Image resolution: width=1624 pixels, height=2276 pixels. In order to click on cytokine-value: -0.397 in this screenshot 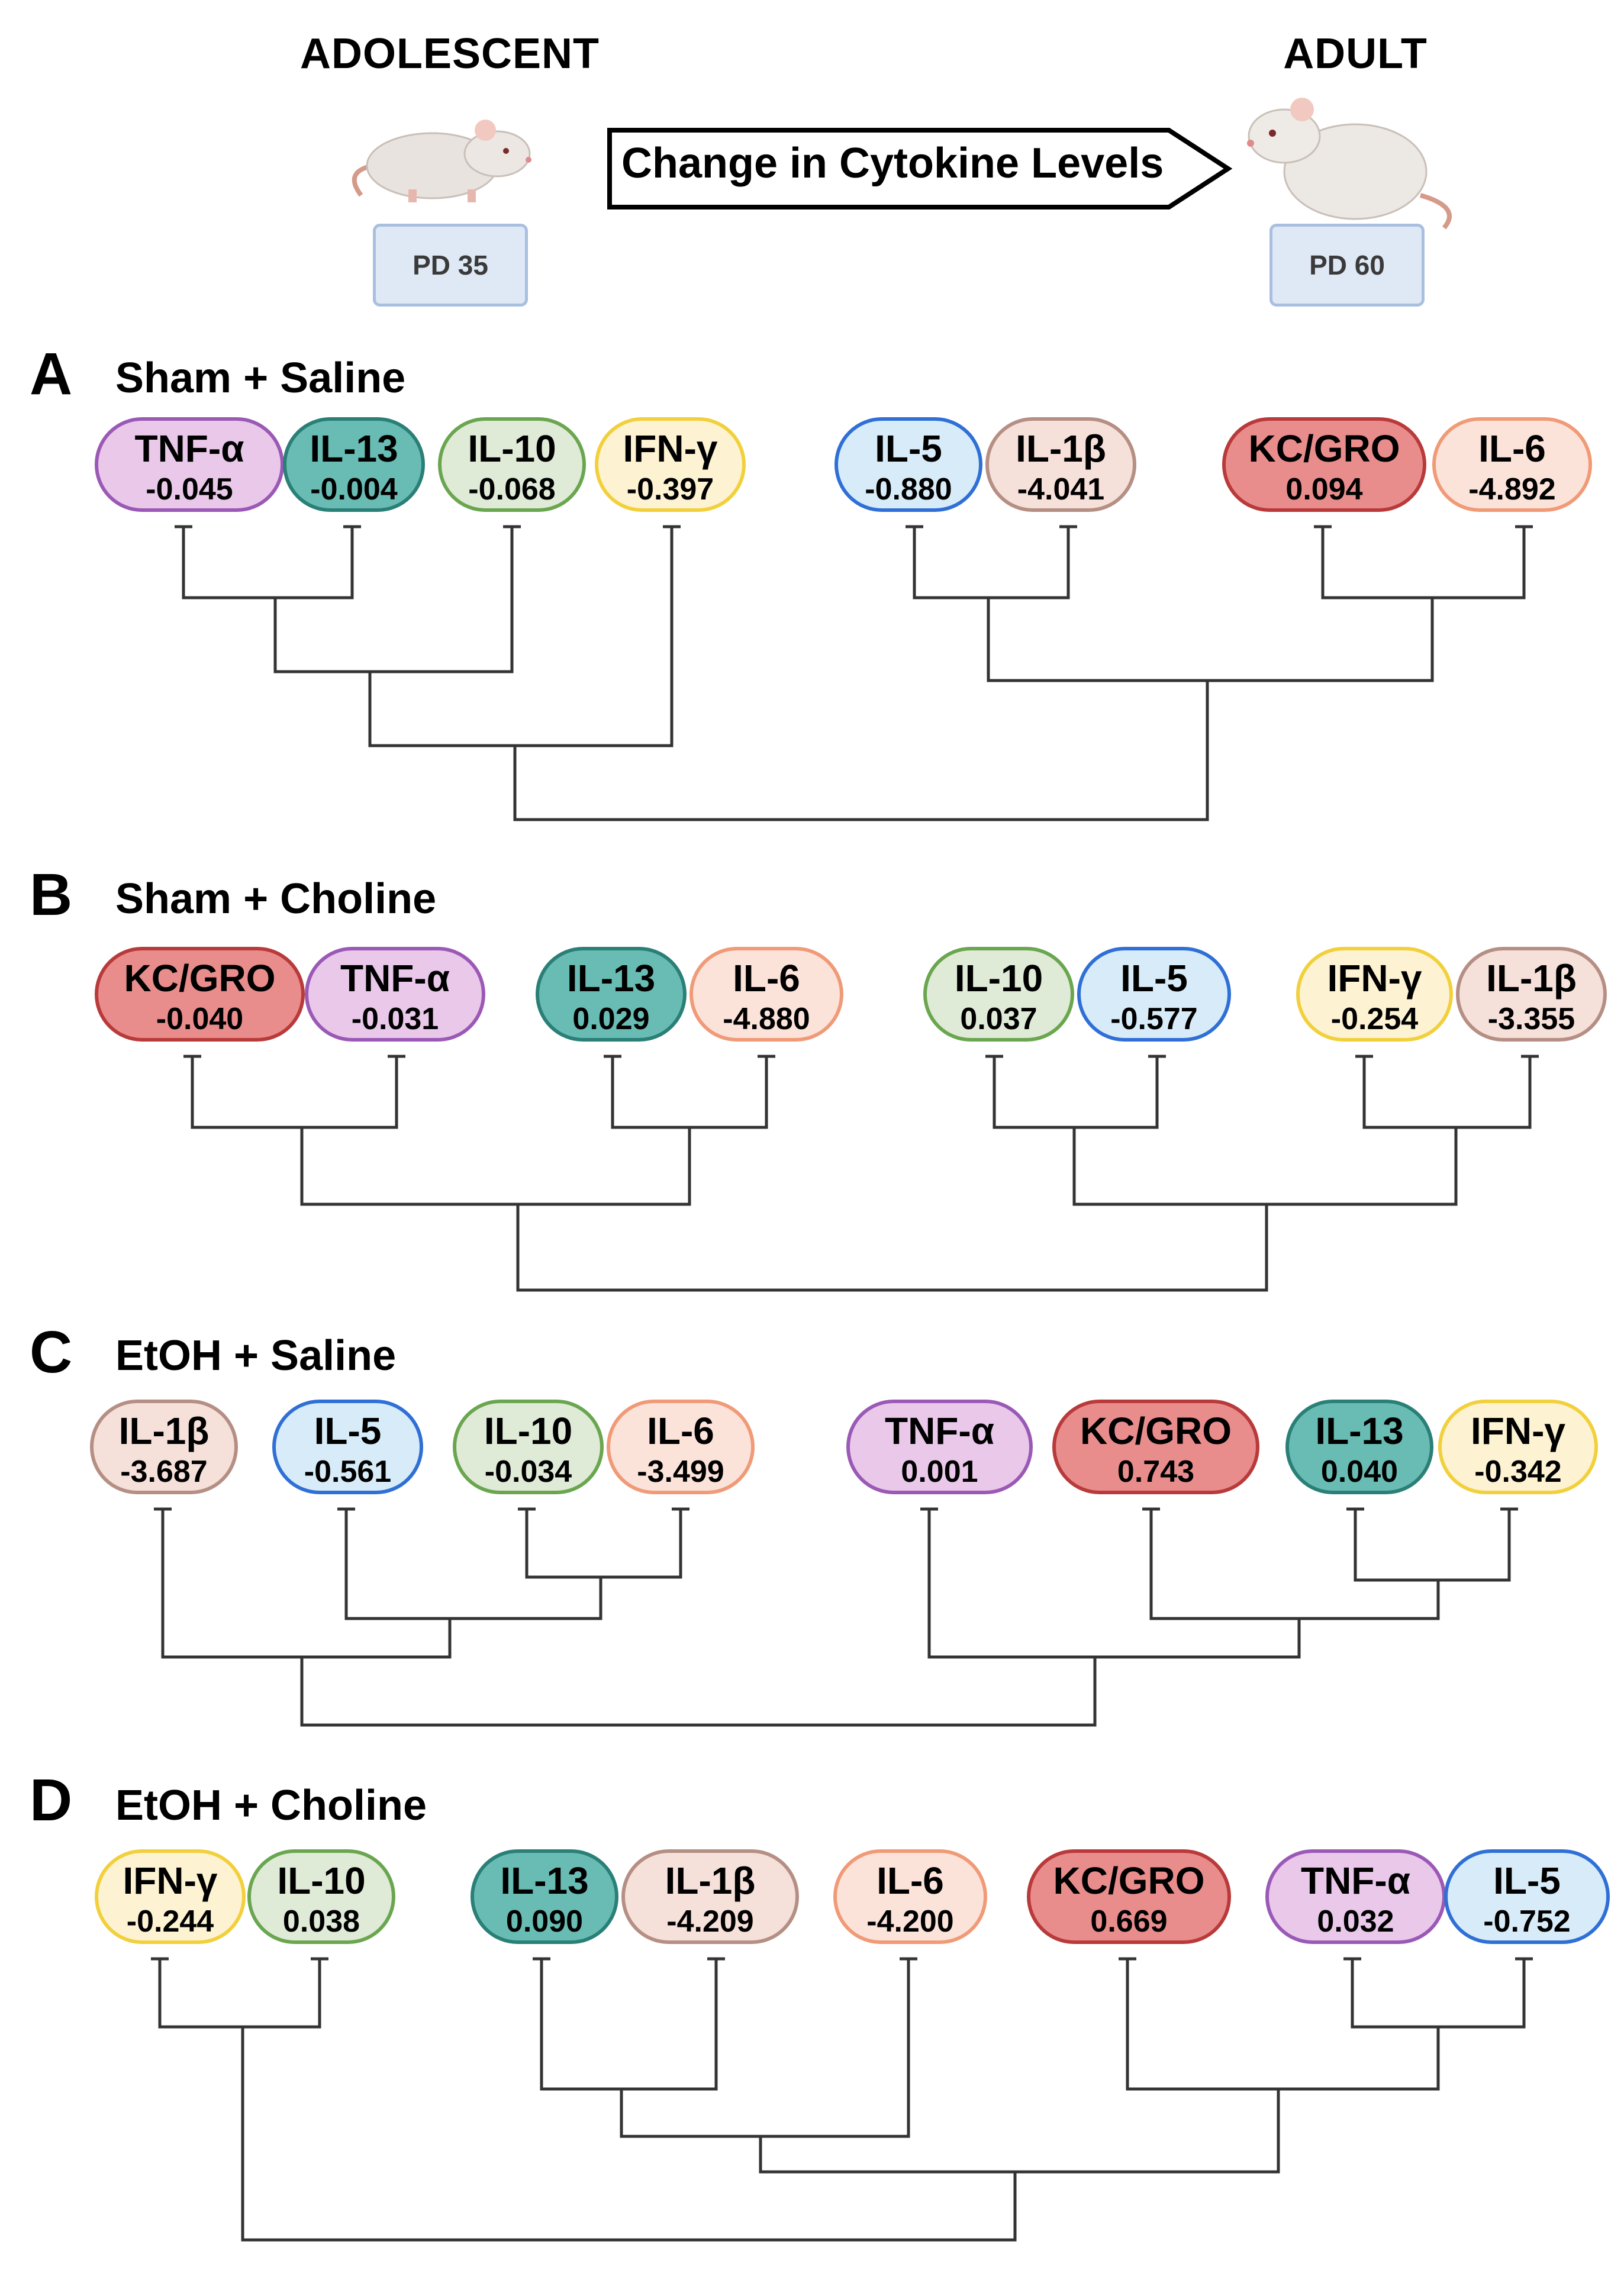, I will do `click(670, 489)`.